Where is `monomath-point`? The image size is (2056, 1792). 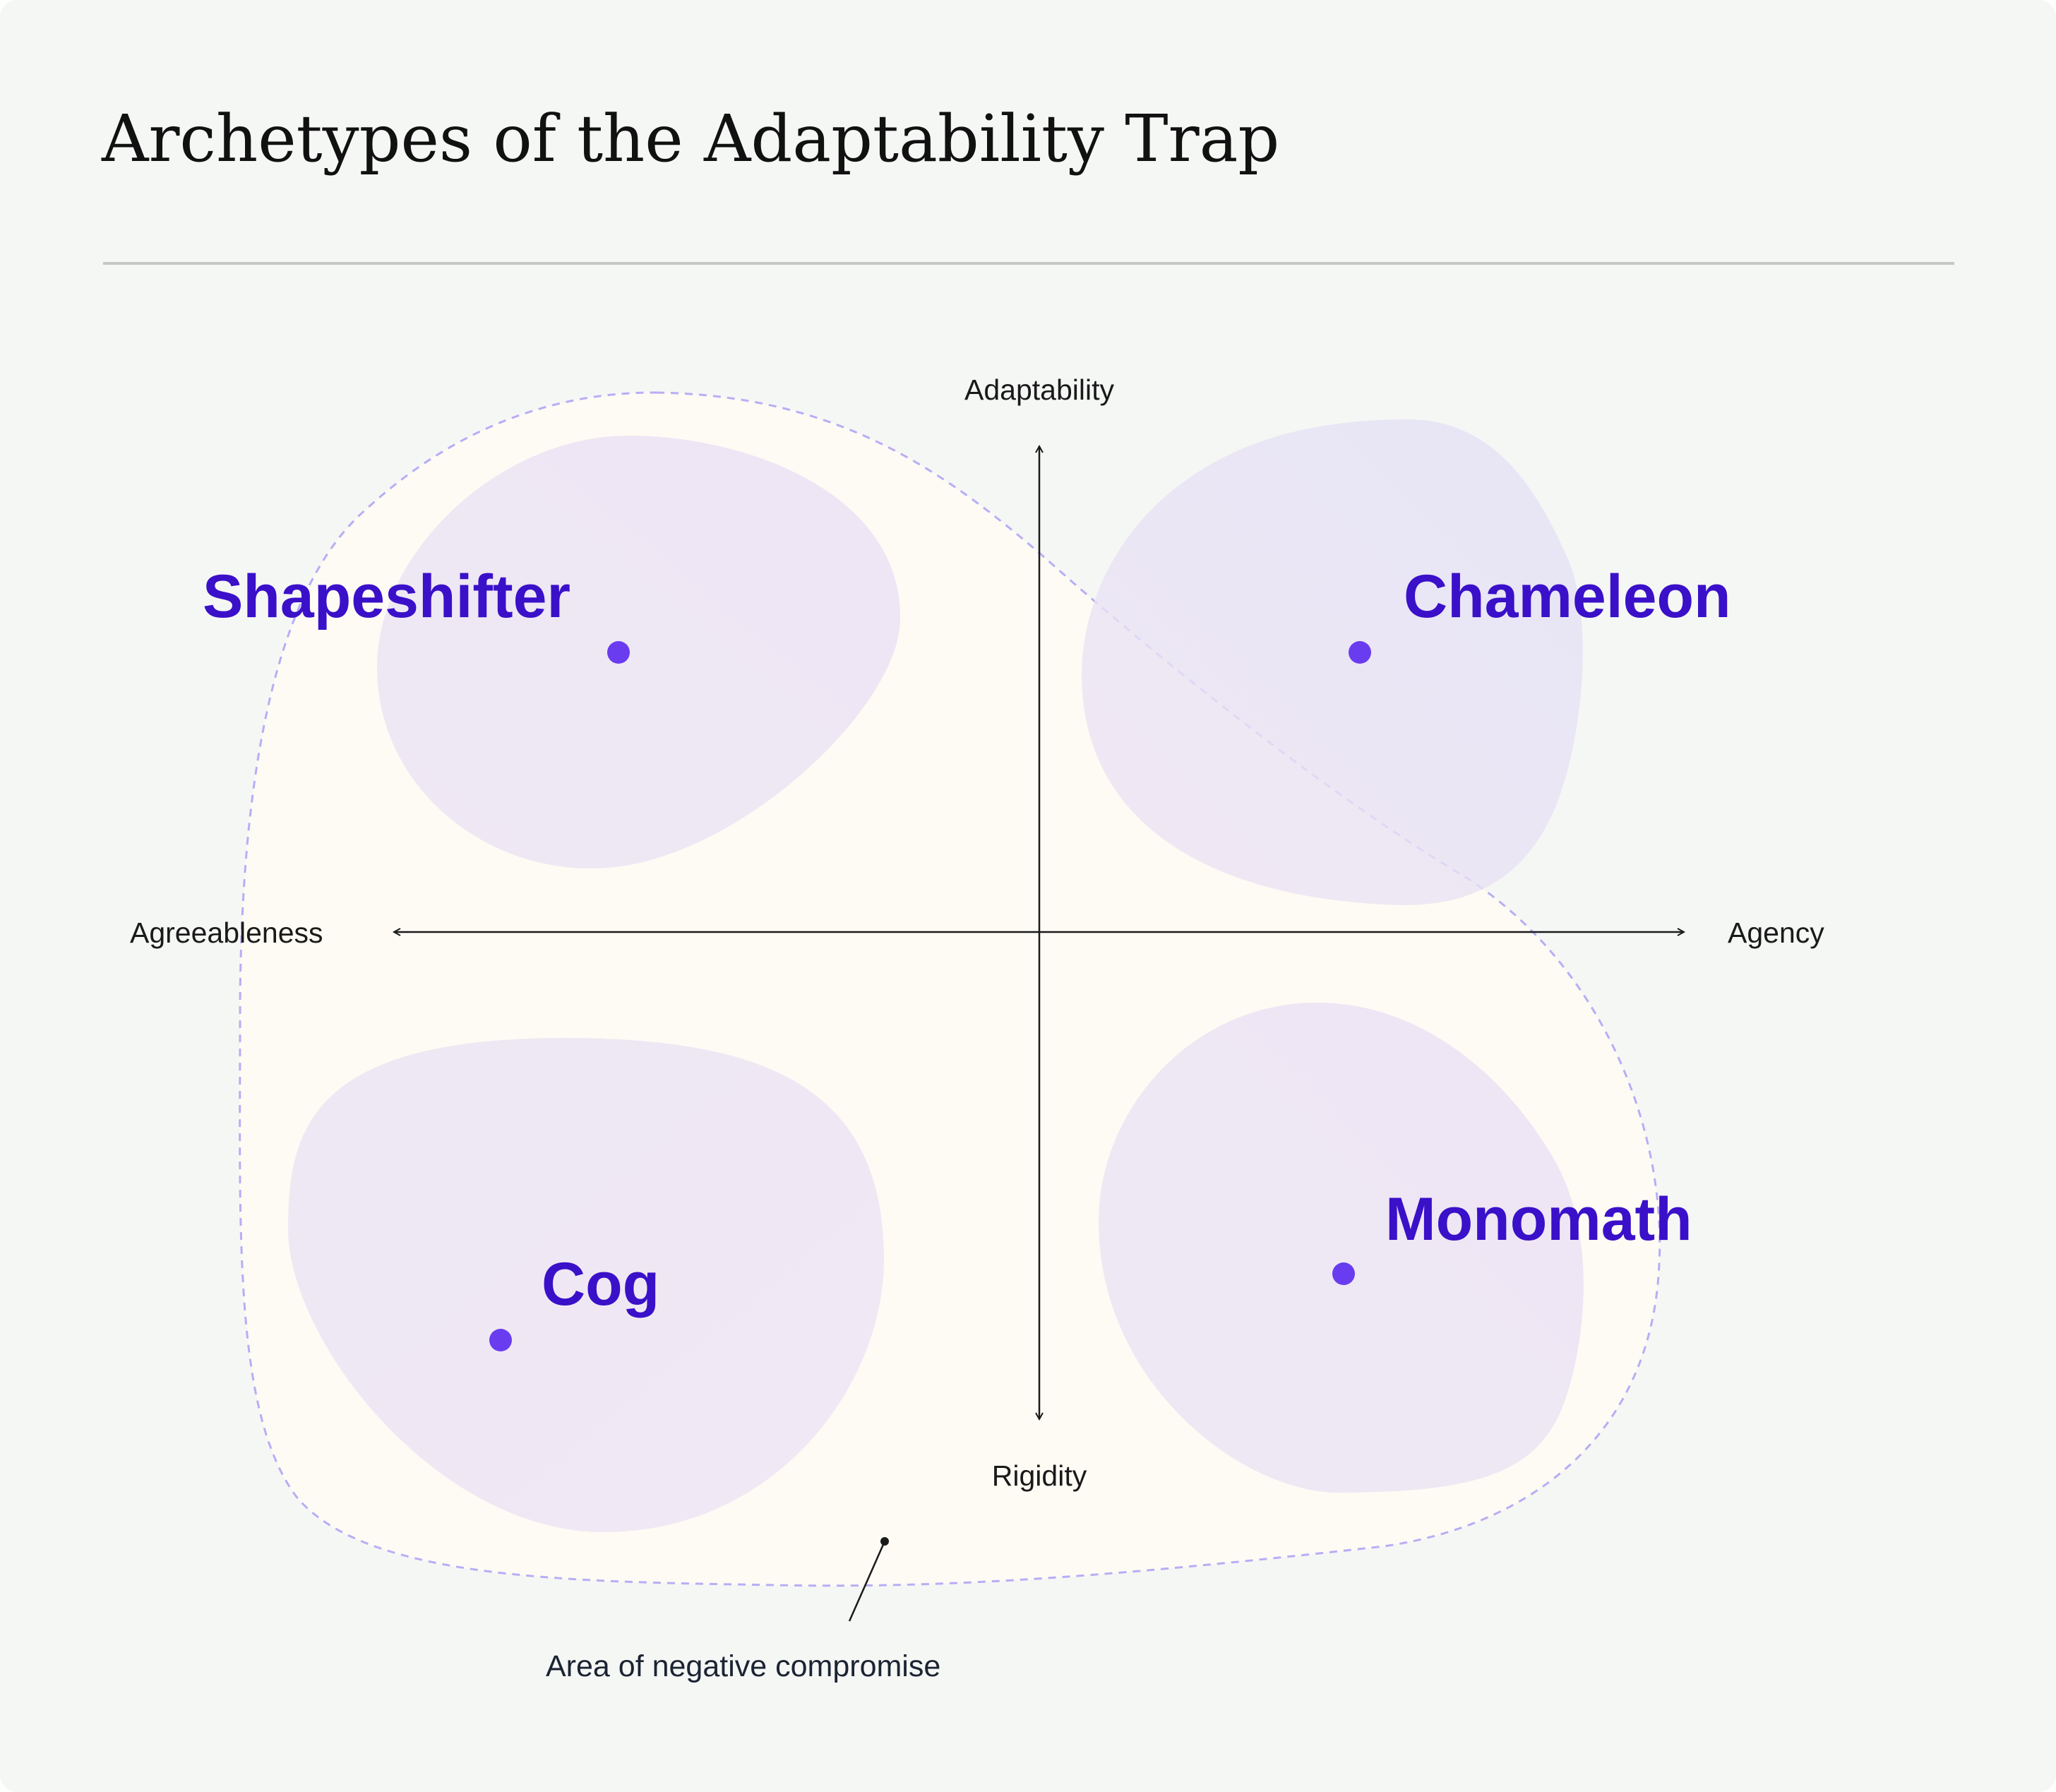 monomath-point is located at coordinates (1344, 1273).